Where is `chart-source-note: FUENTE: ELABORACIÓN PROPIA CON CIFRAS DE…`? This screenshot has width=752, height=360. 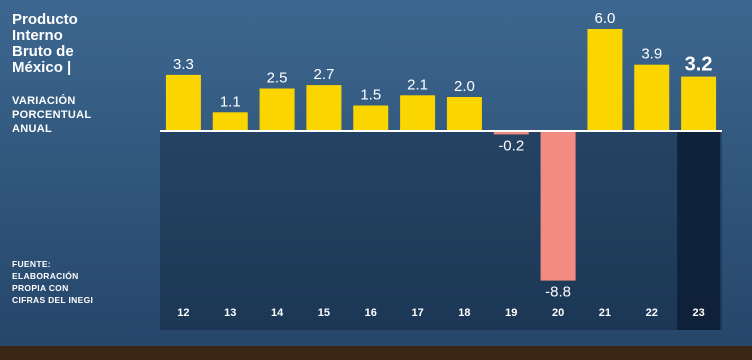
chart-source-note: FUENTE: ELABORACIÓN PROPIA CON CIFRAS DE… is located at coordinates (72, 282).